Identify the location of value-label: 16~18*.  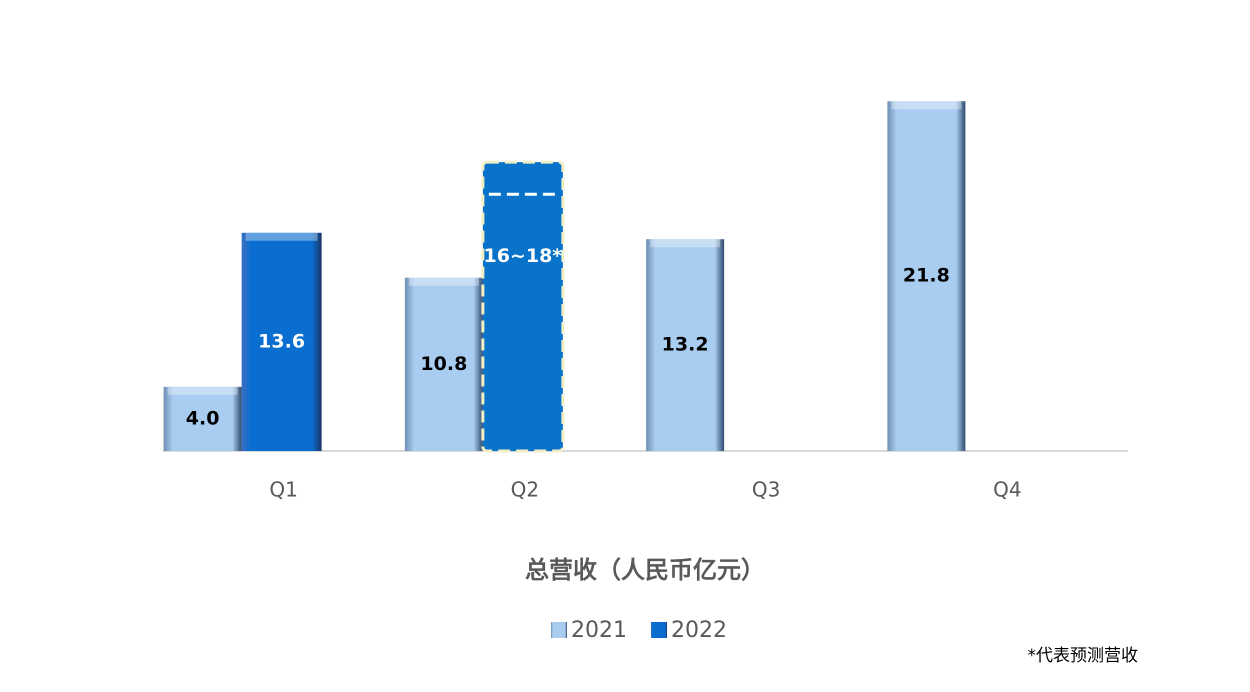
(523, 256).